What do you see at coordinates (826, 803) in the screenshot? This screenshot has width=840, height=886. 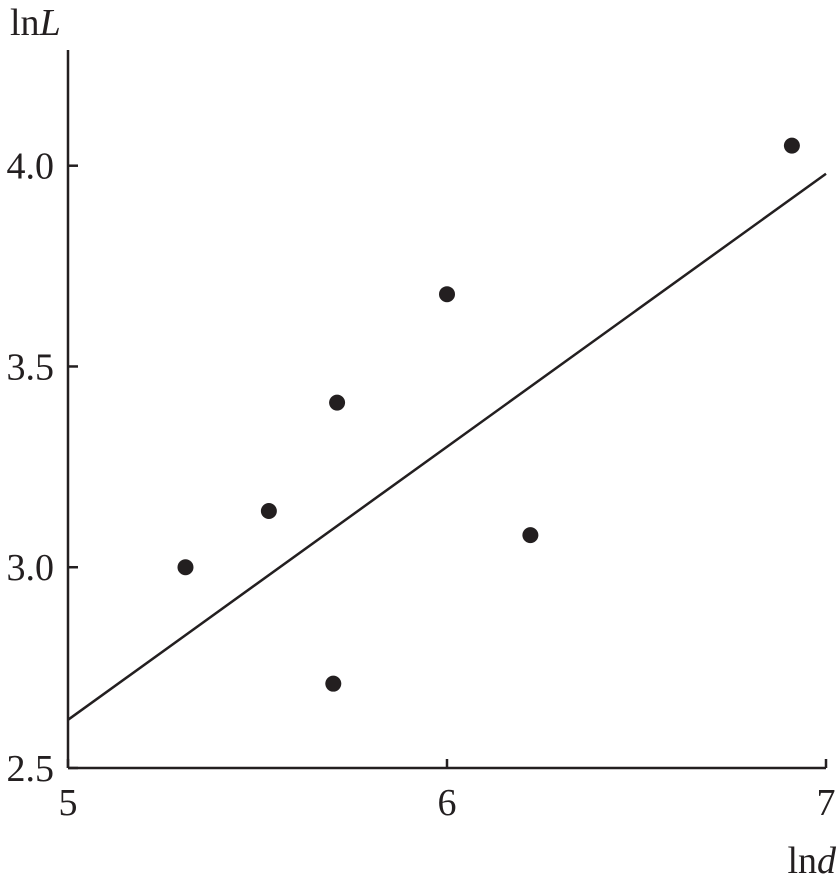 I see `x-tick-label: 7` at bounding box center [826, 803].